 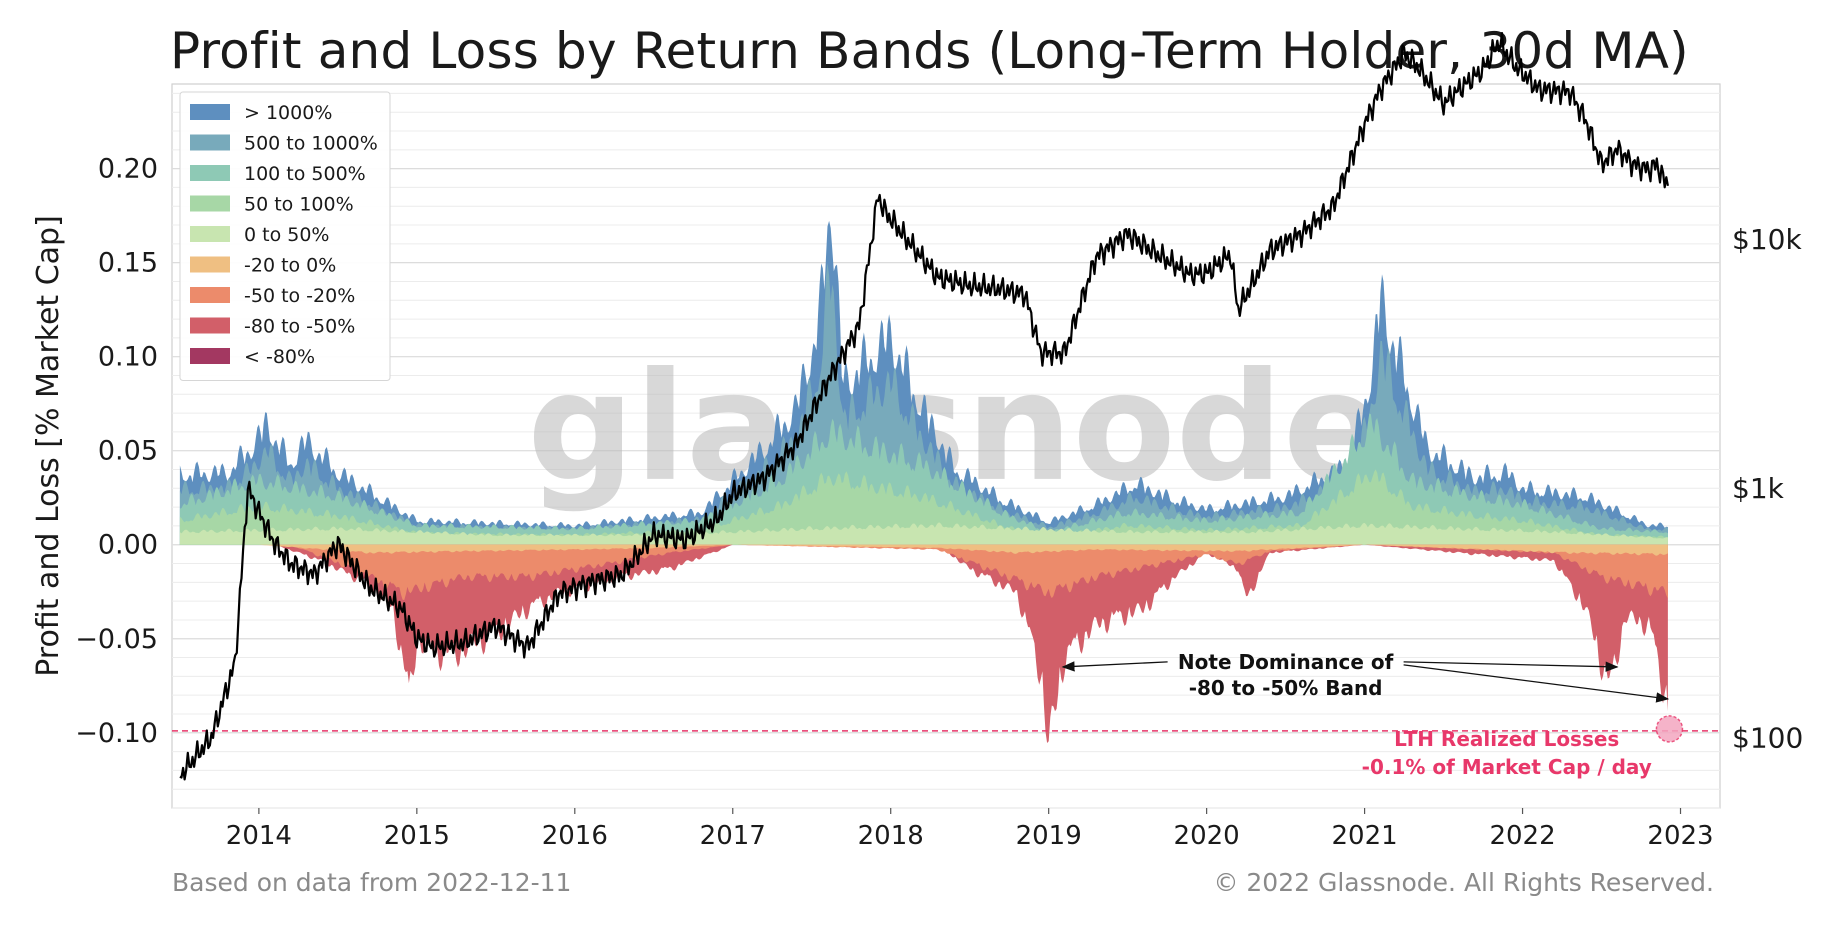 What do you see at coordinates (128, 169) in the screenshot?
I see `y-tick-label: 0.20` at bounding box center [128, 169].